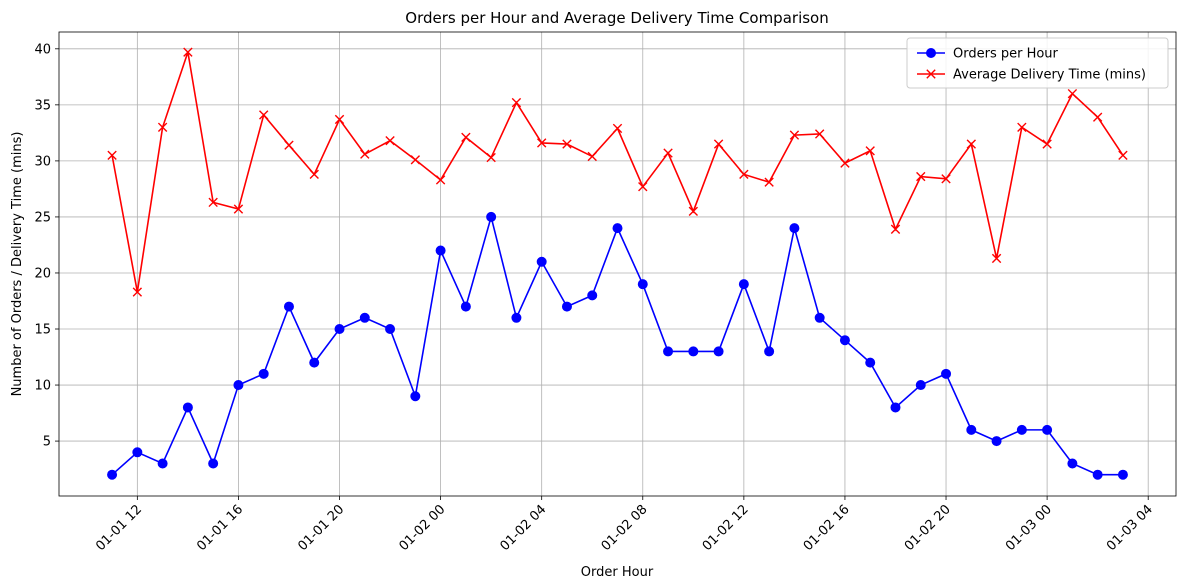 This screenshot has height=582, width=1191. What do you see at coordinates (220, 528) in the screenshot?
I see `x-tick-label: 01-01 16` at bounding box center [220, 528].